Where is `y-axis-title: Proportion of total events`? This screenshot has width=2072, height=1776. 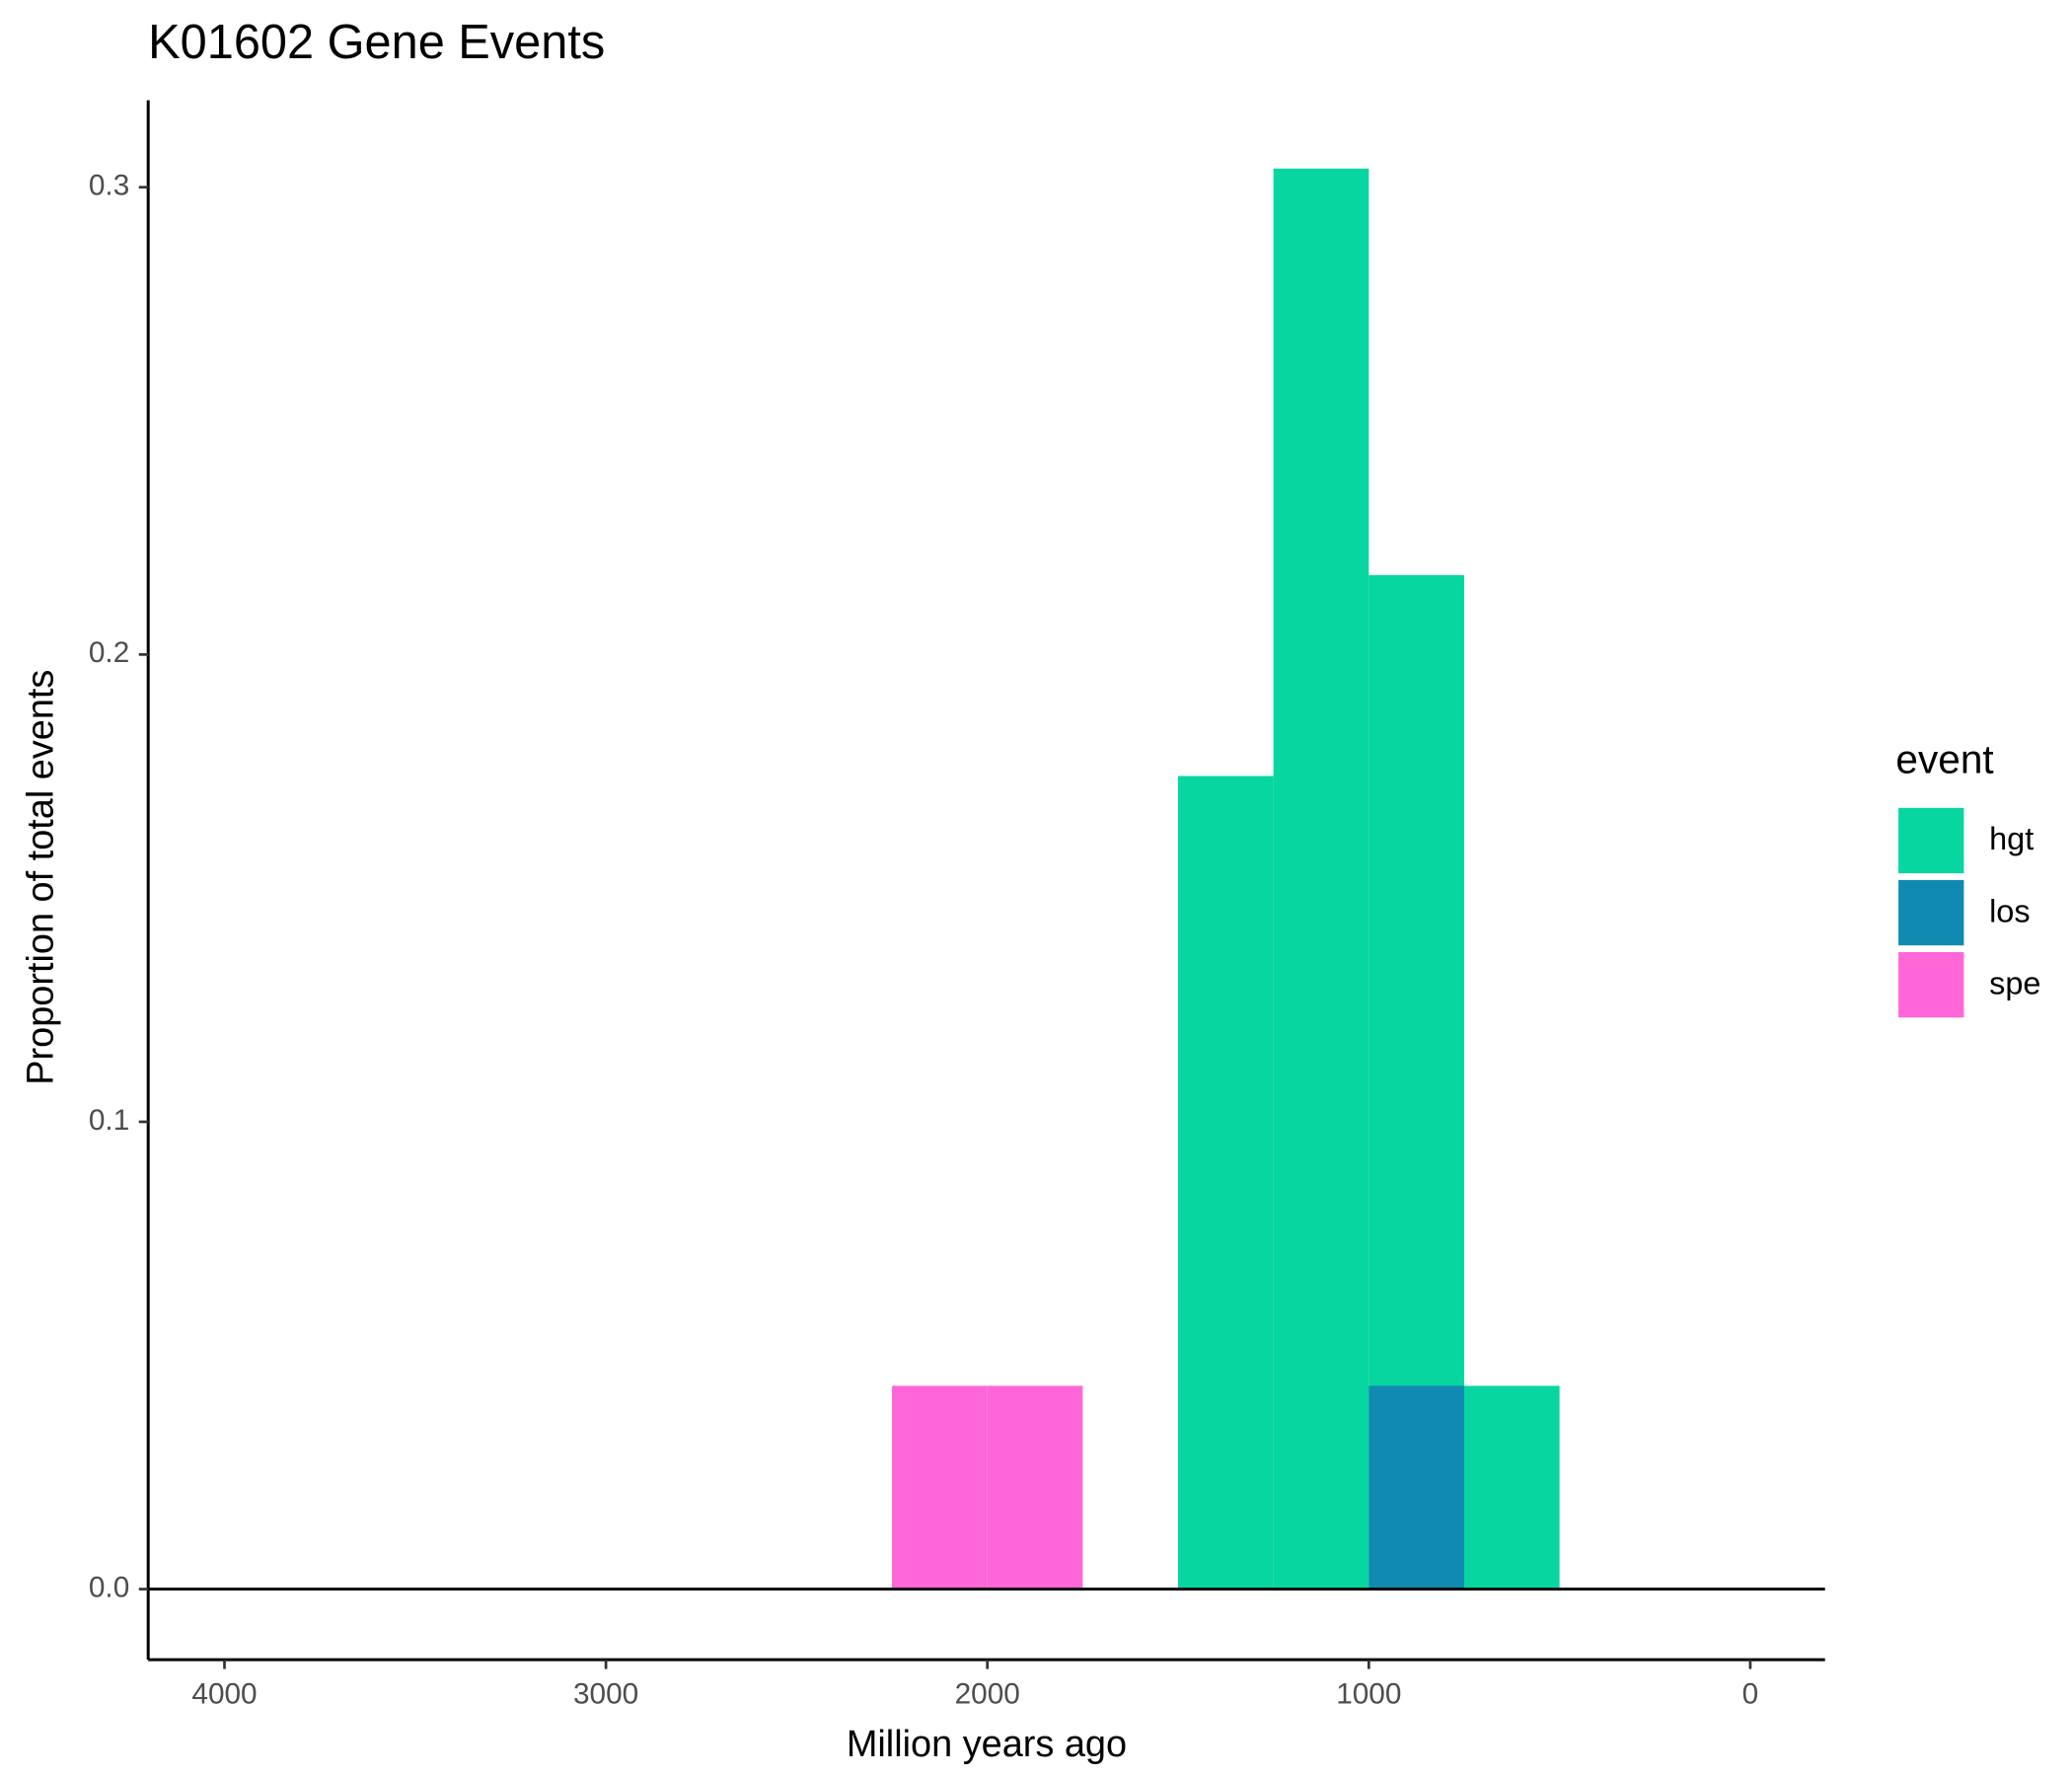
y-axis-title: Proportion of total events is located at coordinates (40, 877).